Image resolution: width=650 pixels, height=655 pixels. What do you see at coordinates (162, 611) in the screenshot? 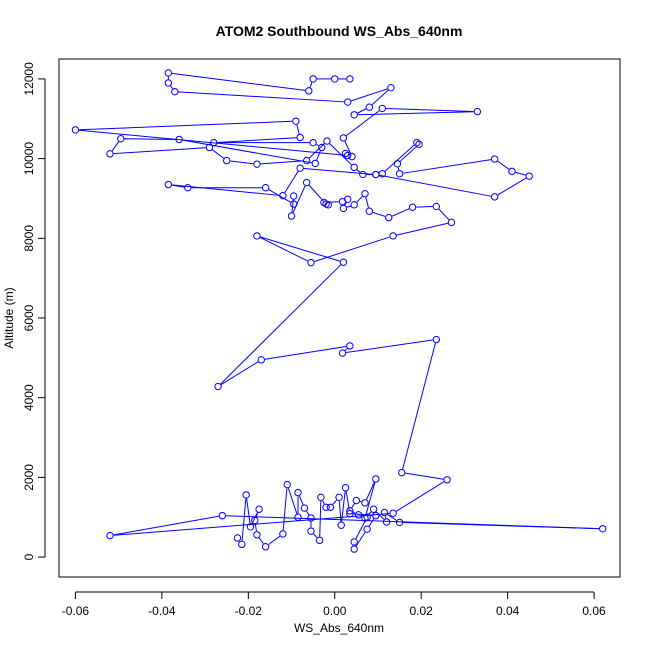
I see `x-tick-label: -0.04` at bounding box center [162, 611].